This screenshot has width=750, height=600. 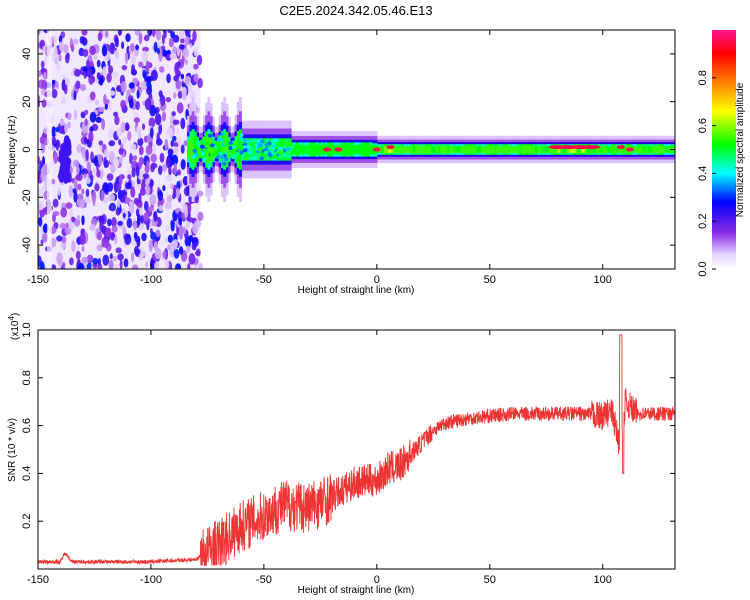 I want to click on x-tick-label: 100, so click(x=603, y=280).